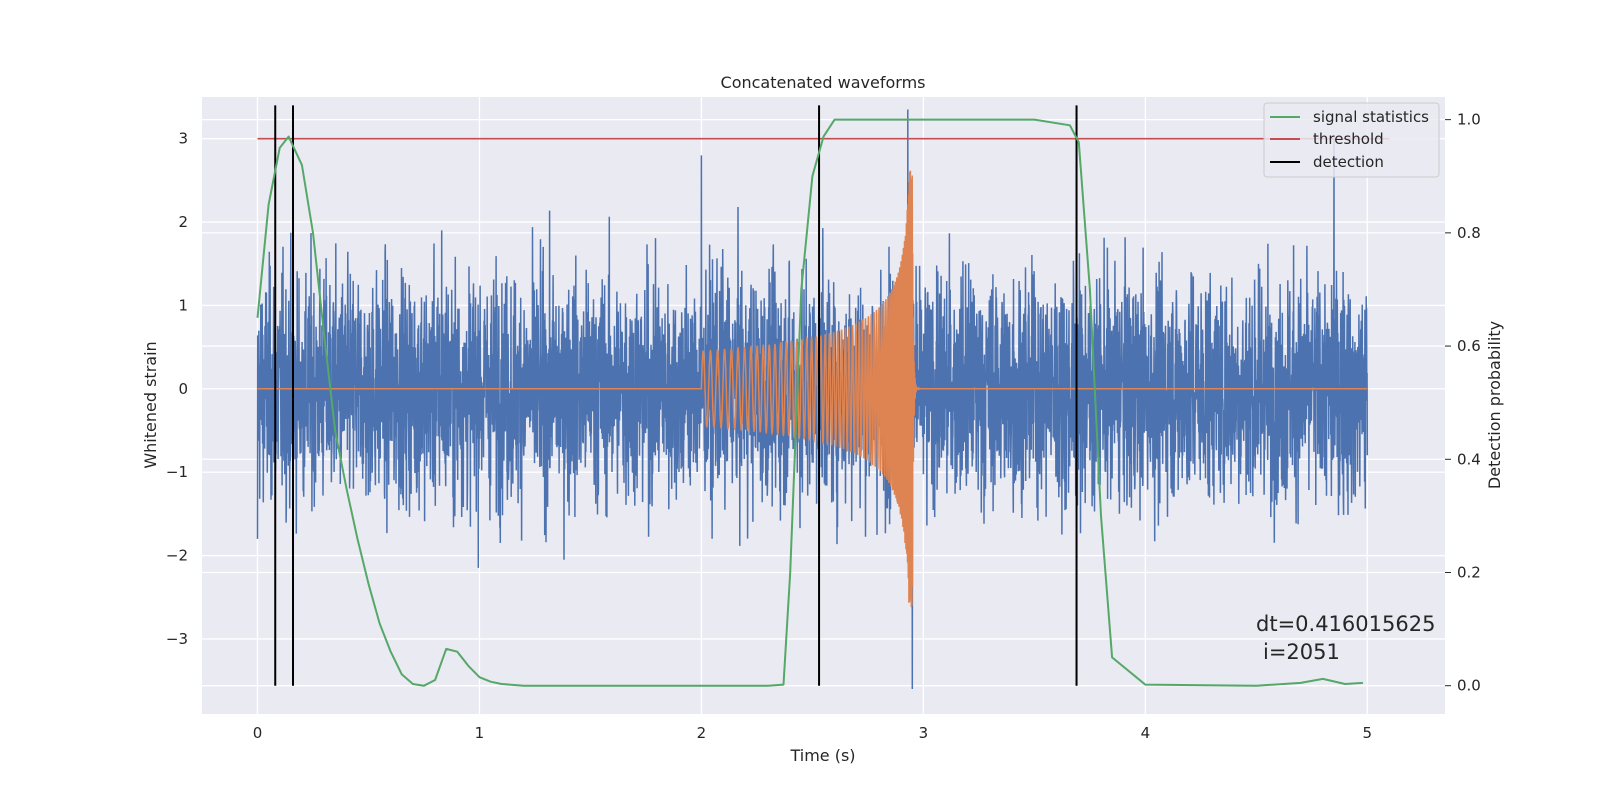 This screenshot has height=800, width=1600. I want to click on x-tick-labels: 0 1 2 3 4 5, so click(812, 733).